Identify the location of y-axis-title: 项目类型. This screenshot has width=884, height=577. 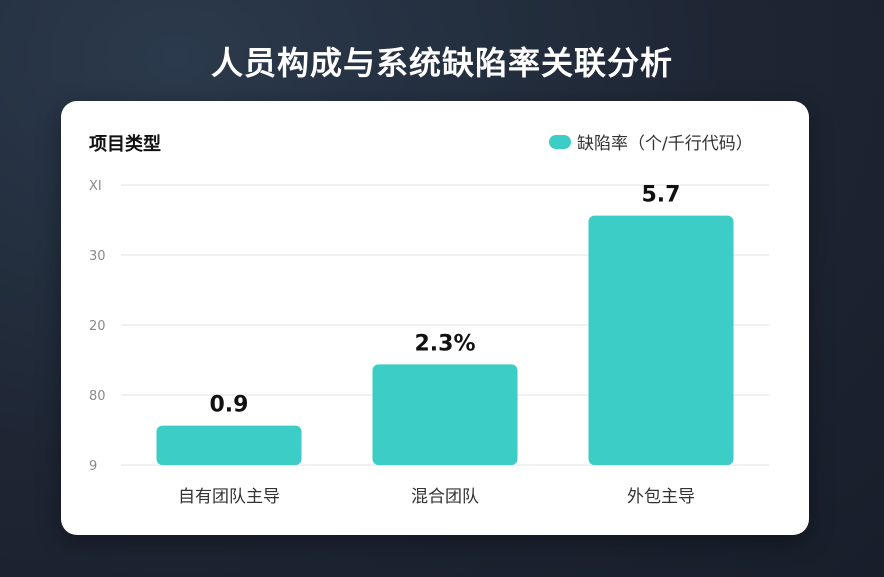
(125, 144).